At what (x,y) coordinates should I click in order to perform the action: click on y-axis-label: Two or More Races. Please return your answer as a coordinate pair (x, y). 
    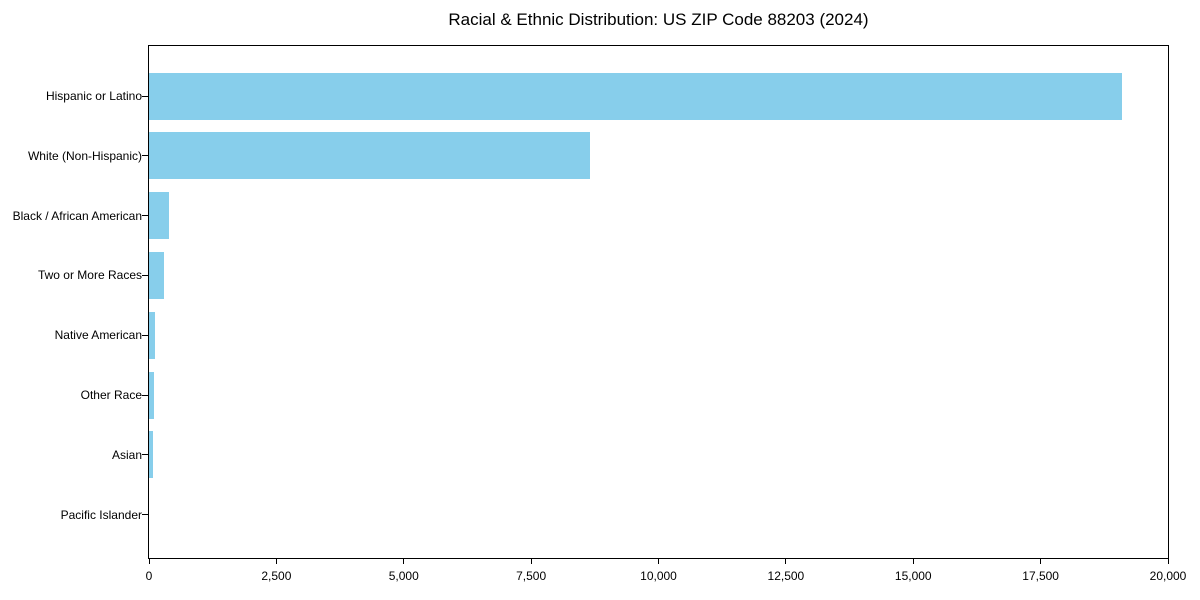
    Looking at the image, I should click on (89, 275).